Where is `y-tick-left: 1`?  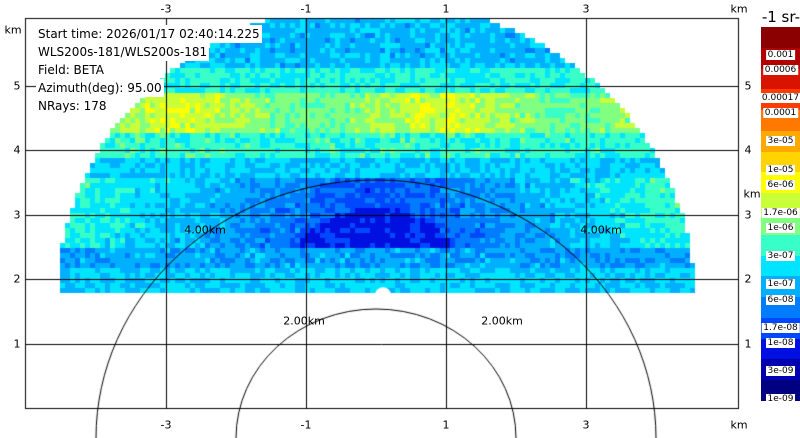
y-tick-left: 1 is located at coordinates (17, 343).